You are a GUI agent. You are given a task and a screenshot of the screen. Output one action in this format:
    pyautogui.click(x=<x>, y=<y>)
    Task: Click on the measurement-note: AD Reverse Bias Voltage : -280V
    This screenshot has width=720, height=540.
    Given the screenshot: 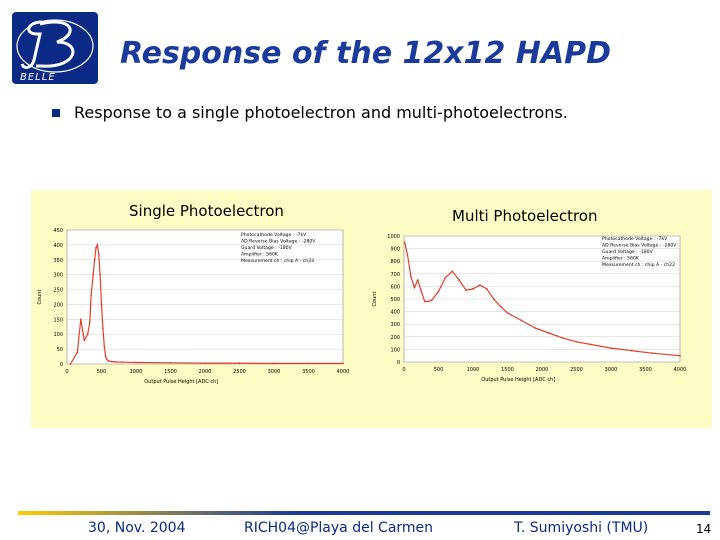 What is the action you would take?
    pyautogui.click(x=639, y=246)
    